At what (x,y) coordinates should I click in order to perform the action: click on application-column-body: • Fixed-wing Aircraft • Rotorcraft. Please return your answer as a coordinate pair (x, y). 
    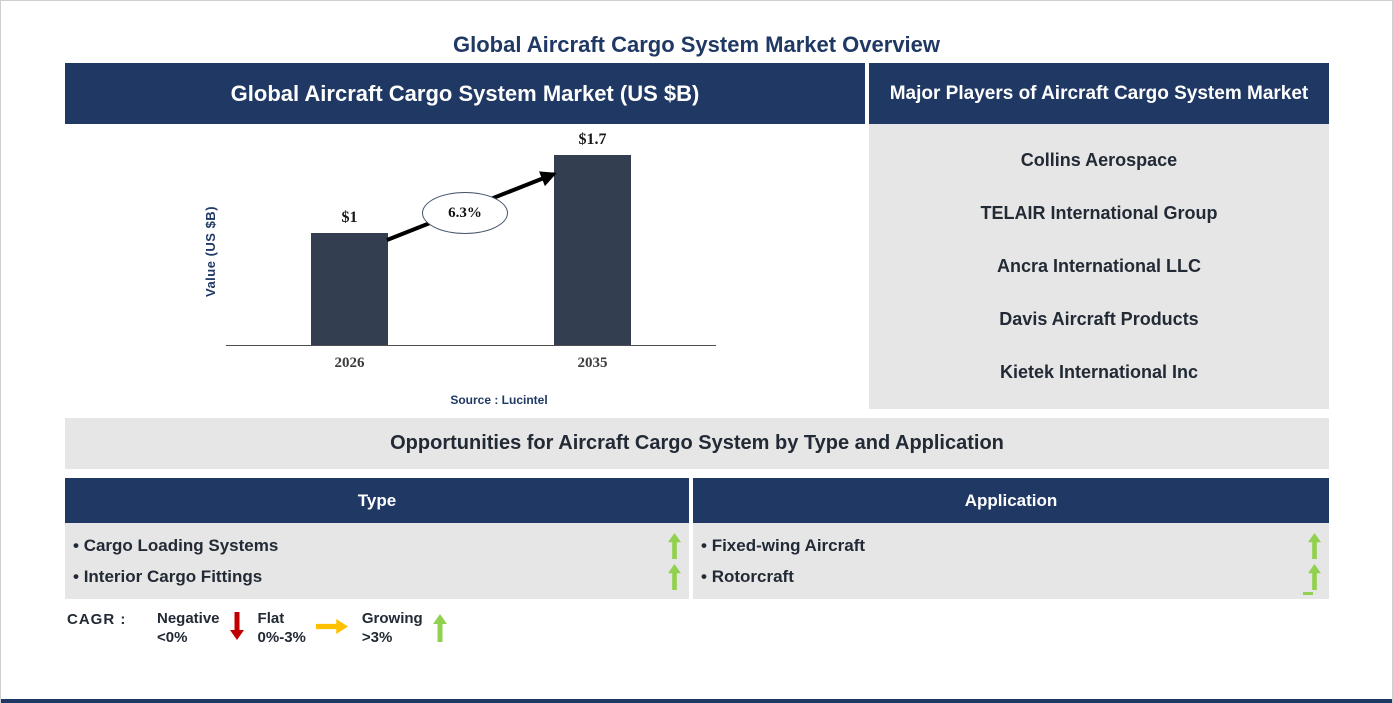
    Looking at the image, I should click on (1011, 561).